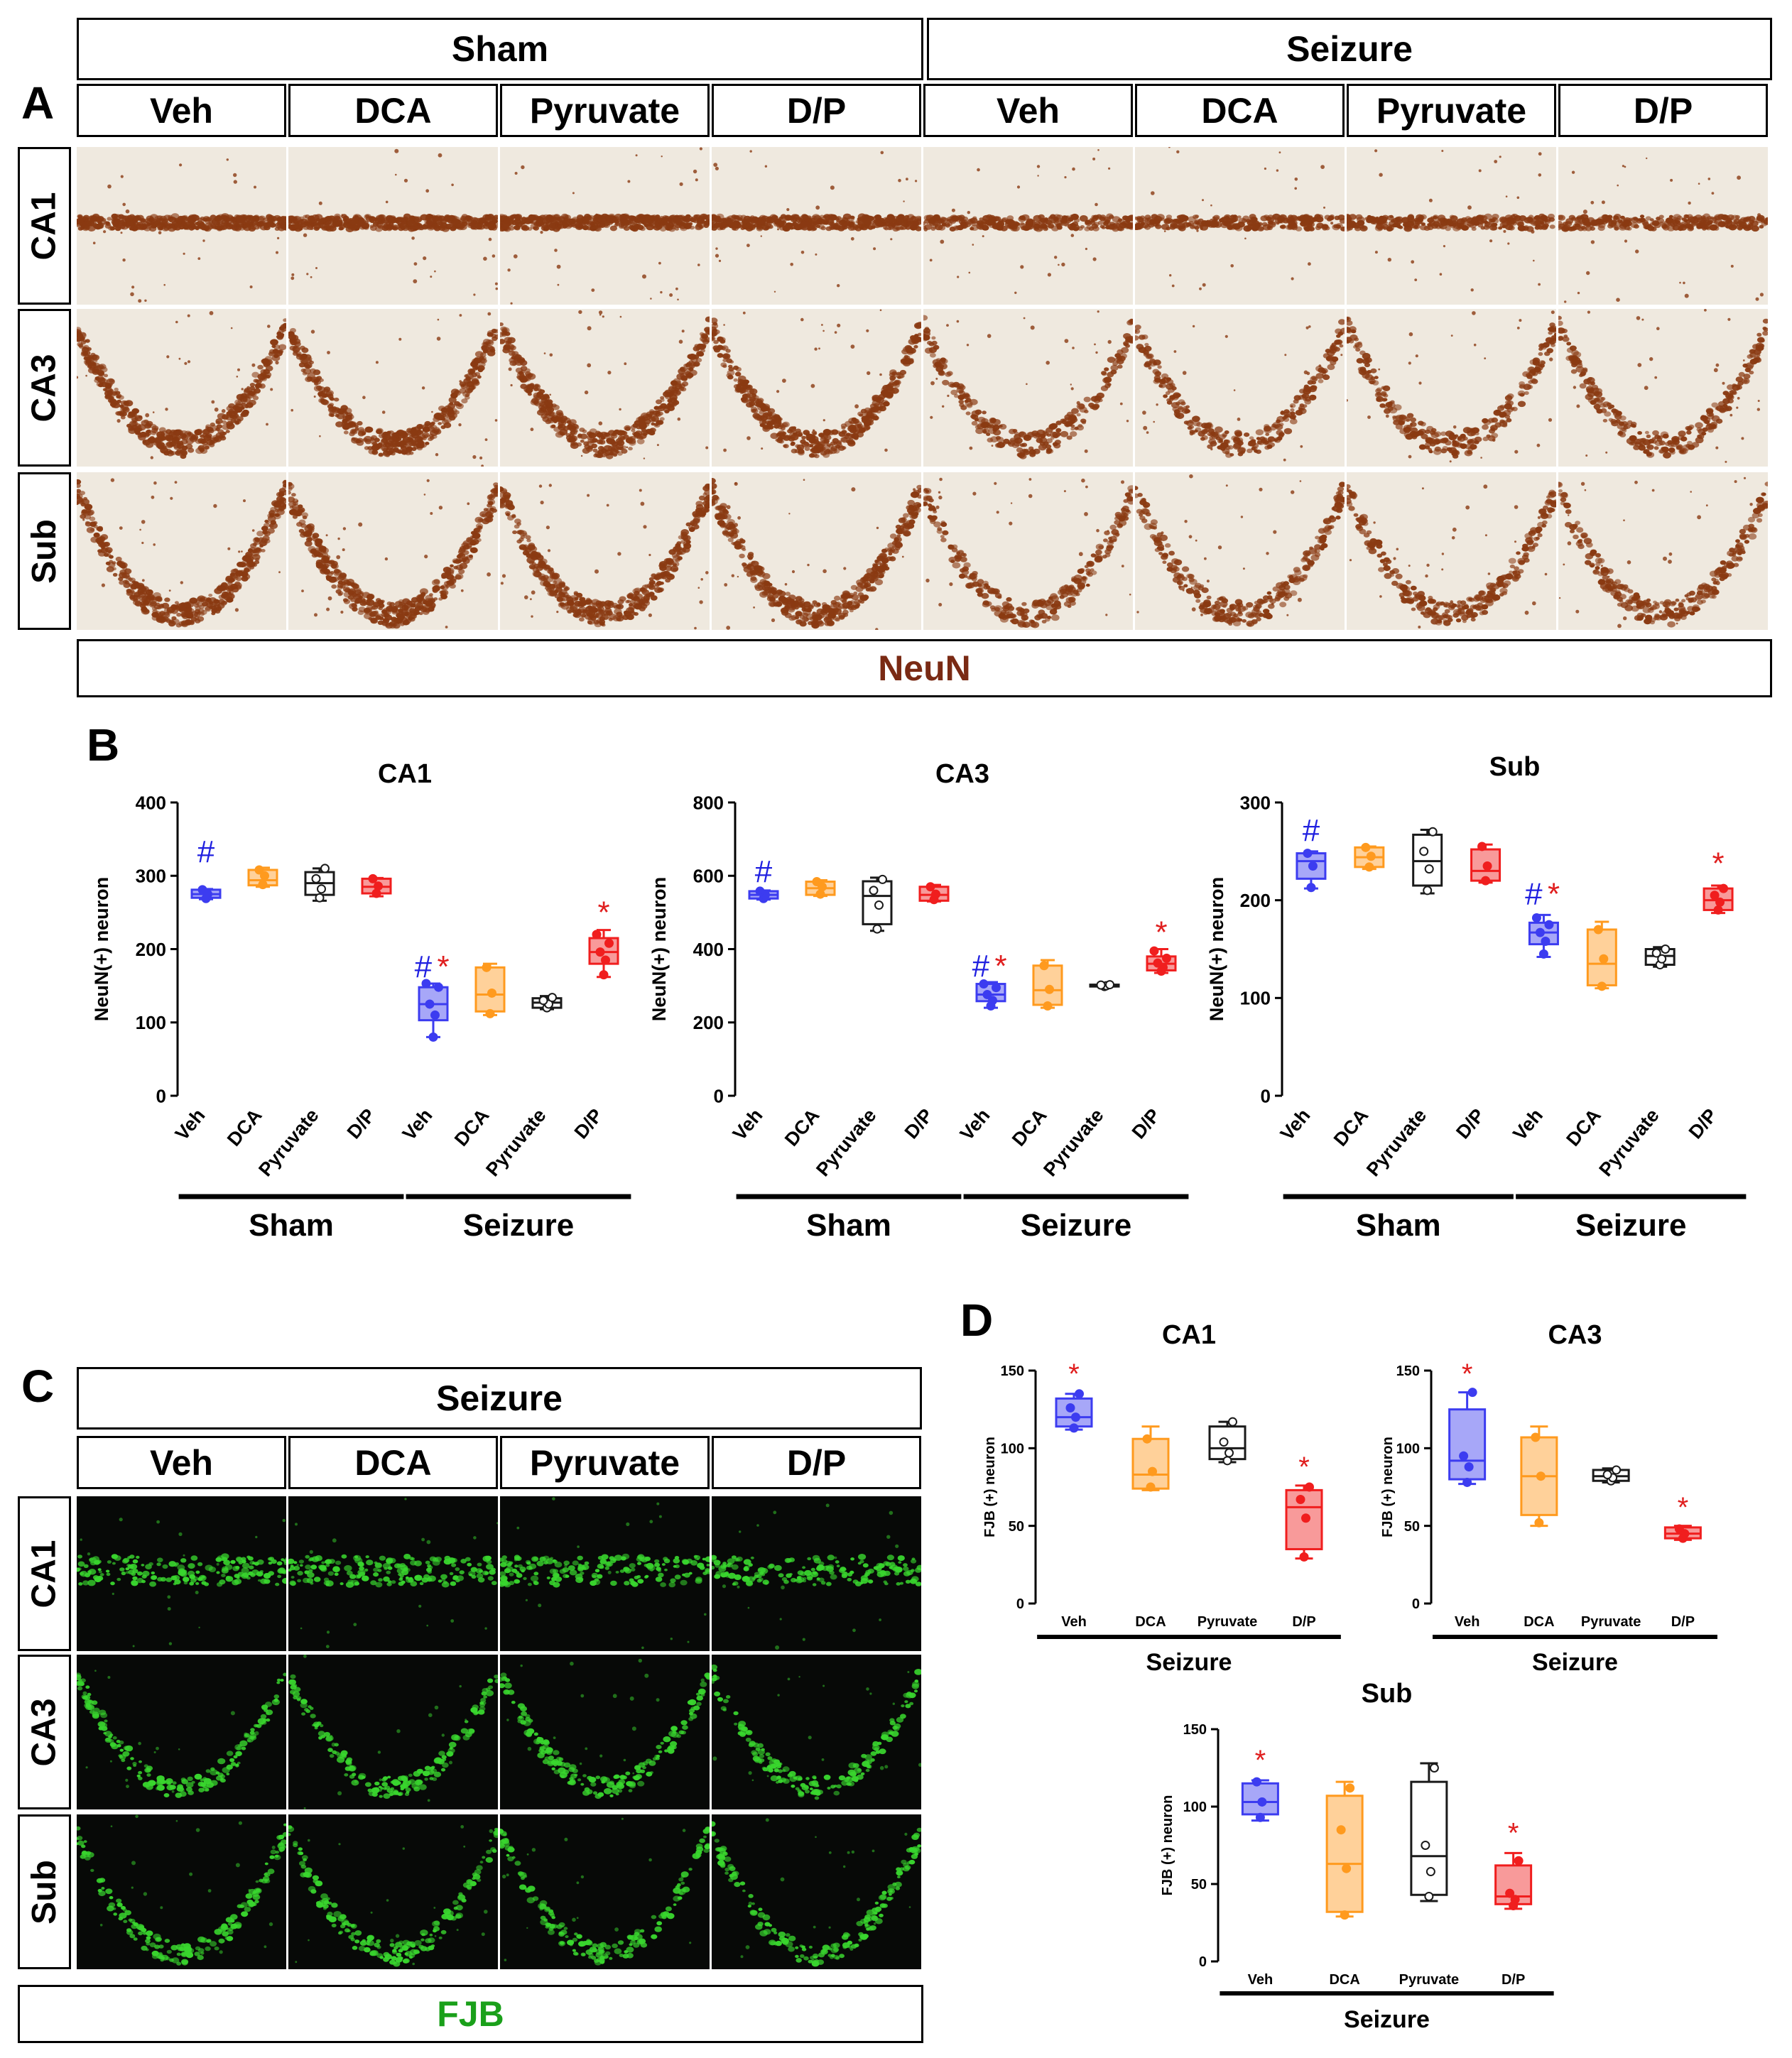 The width and height of the screenshot is (1792, 2058). I want to click on panel-a-col-header-d-p-3: D/P, so click(817, 111).